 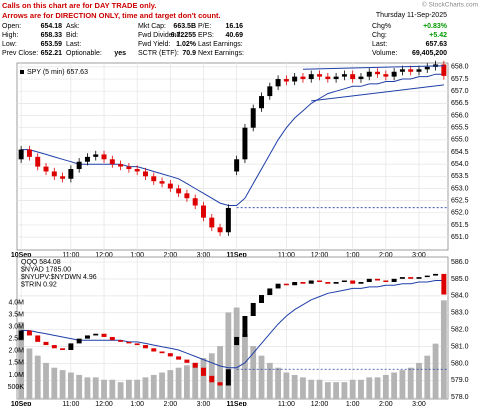 What do you see at coordinates (186, 44) in the screenshot?
I see `quote-value: 1.02%` at bounding box center [186, 44].